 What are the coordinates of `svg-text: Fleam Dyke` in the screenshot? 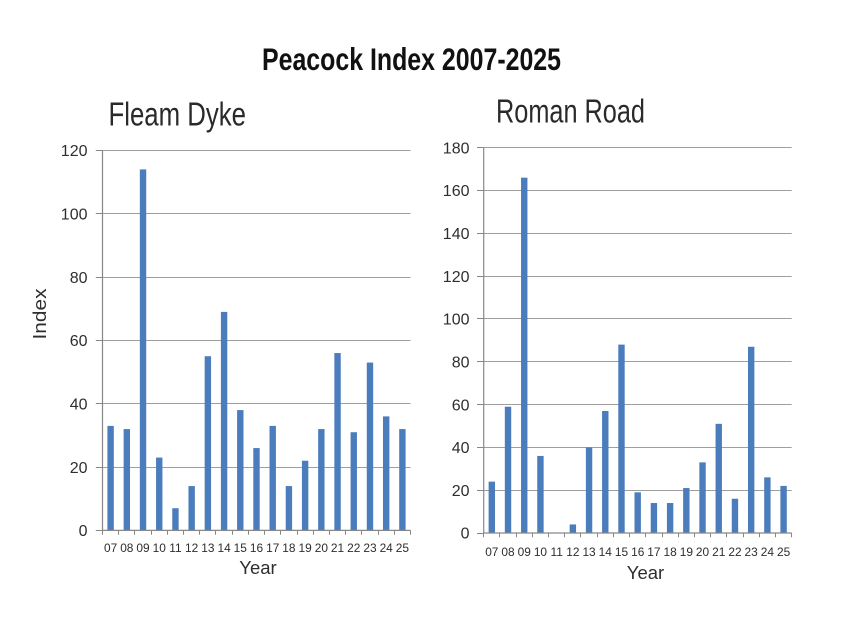 It's located at (178, 113).